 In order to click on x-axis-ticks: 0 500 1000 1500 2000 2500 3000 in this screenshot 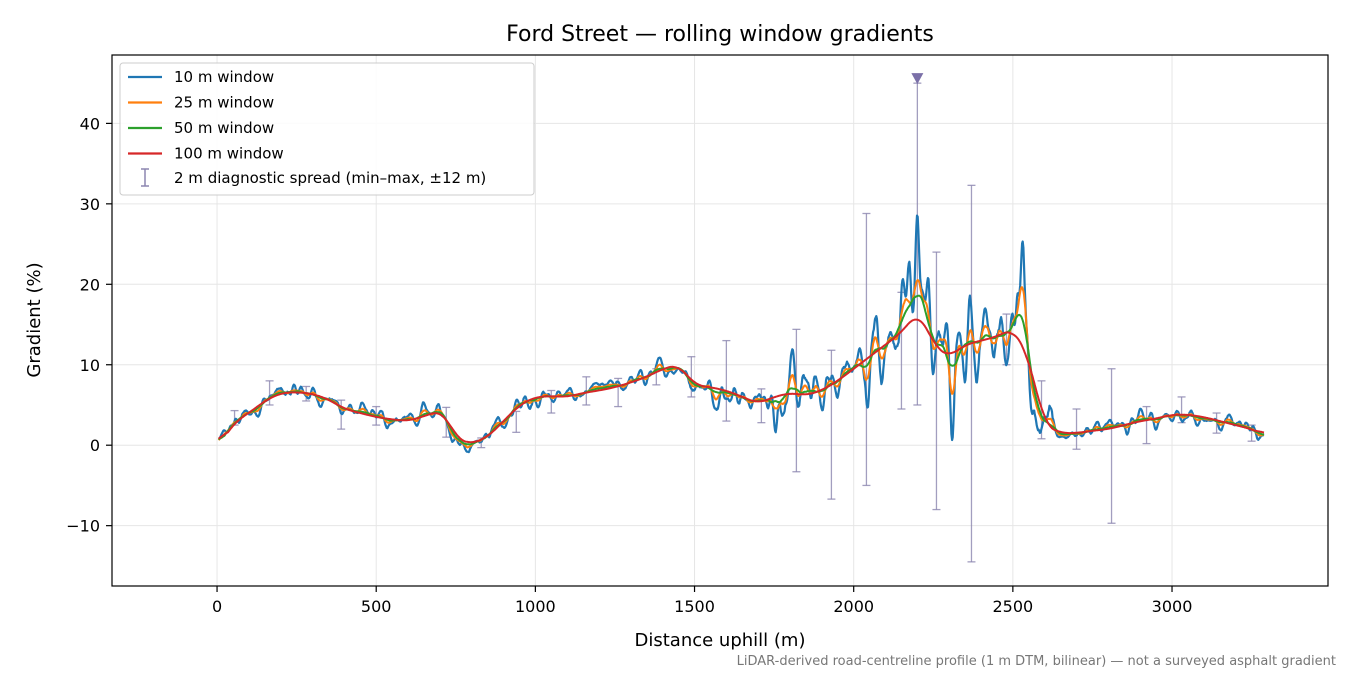, I will do `click(702, 601)`.